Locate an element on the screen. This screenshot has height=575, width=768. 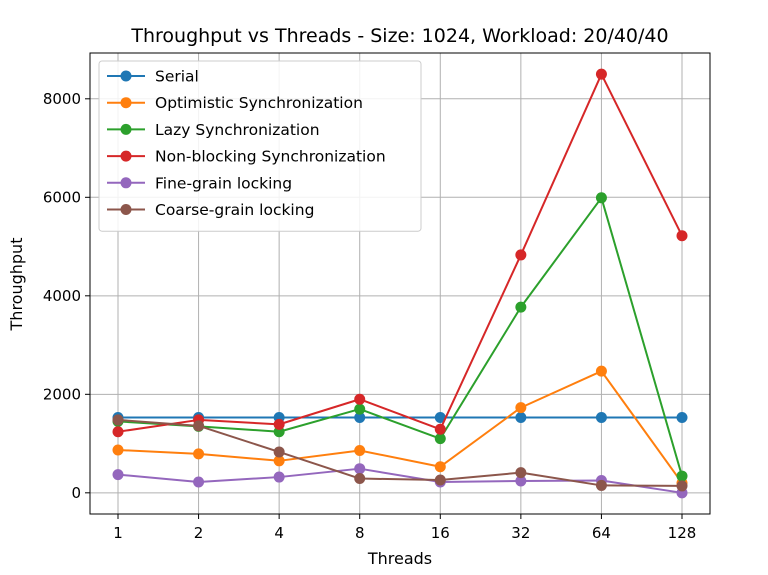
x-axis-label: Threads is located at coordinates (399, 558).